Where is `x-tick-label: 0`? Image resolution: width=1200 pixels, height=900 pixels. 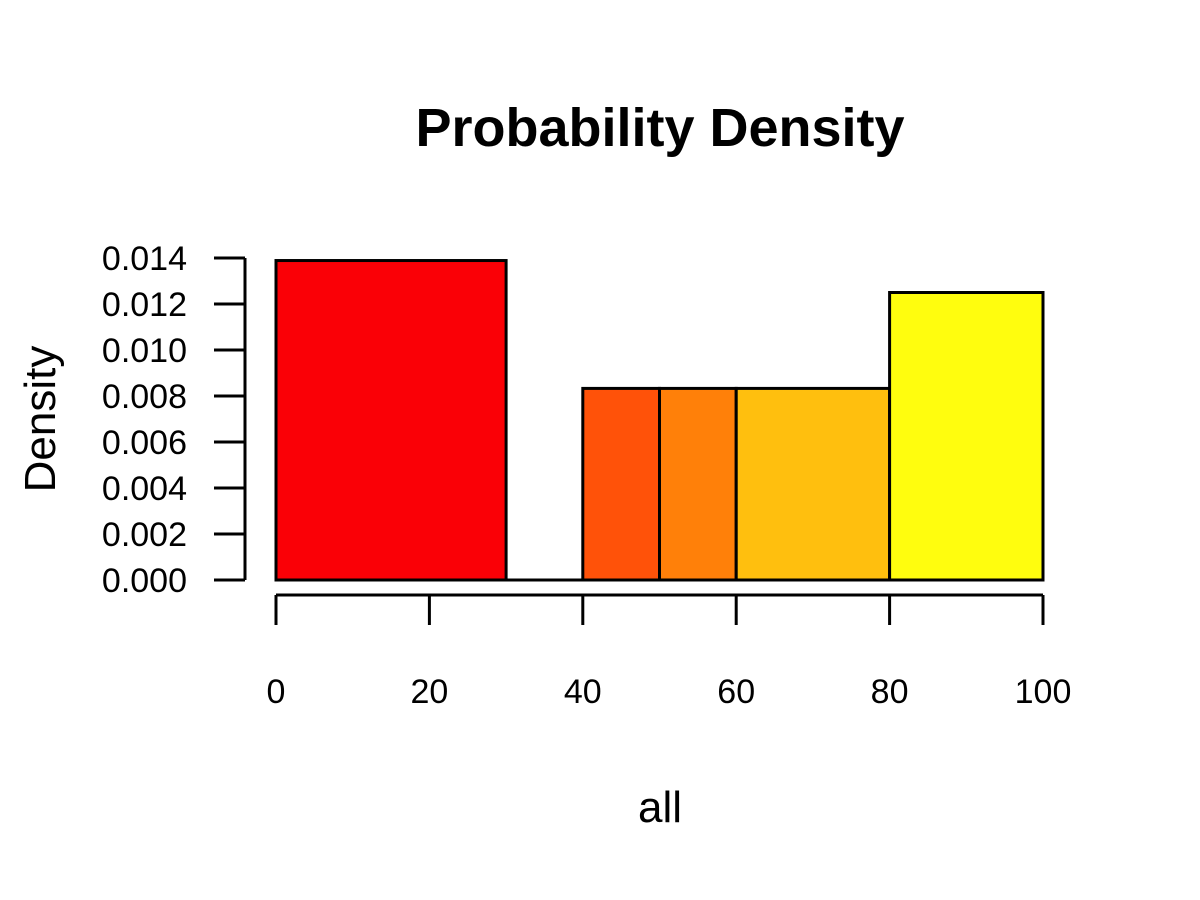
x-tick-label: 0 is located at coordinates (276, 692).